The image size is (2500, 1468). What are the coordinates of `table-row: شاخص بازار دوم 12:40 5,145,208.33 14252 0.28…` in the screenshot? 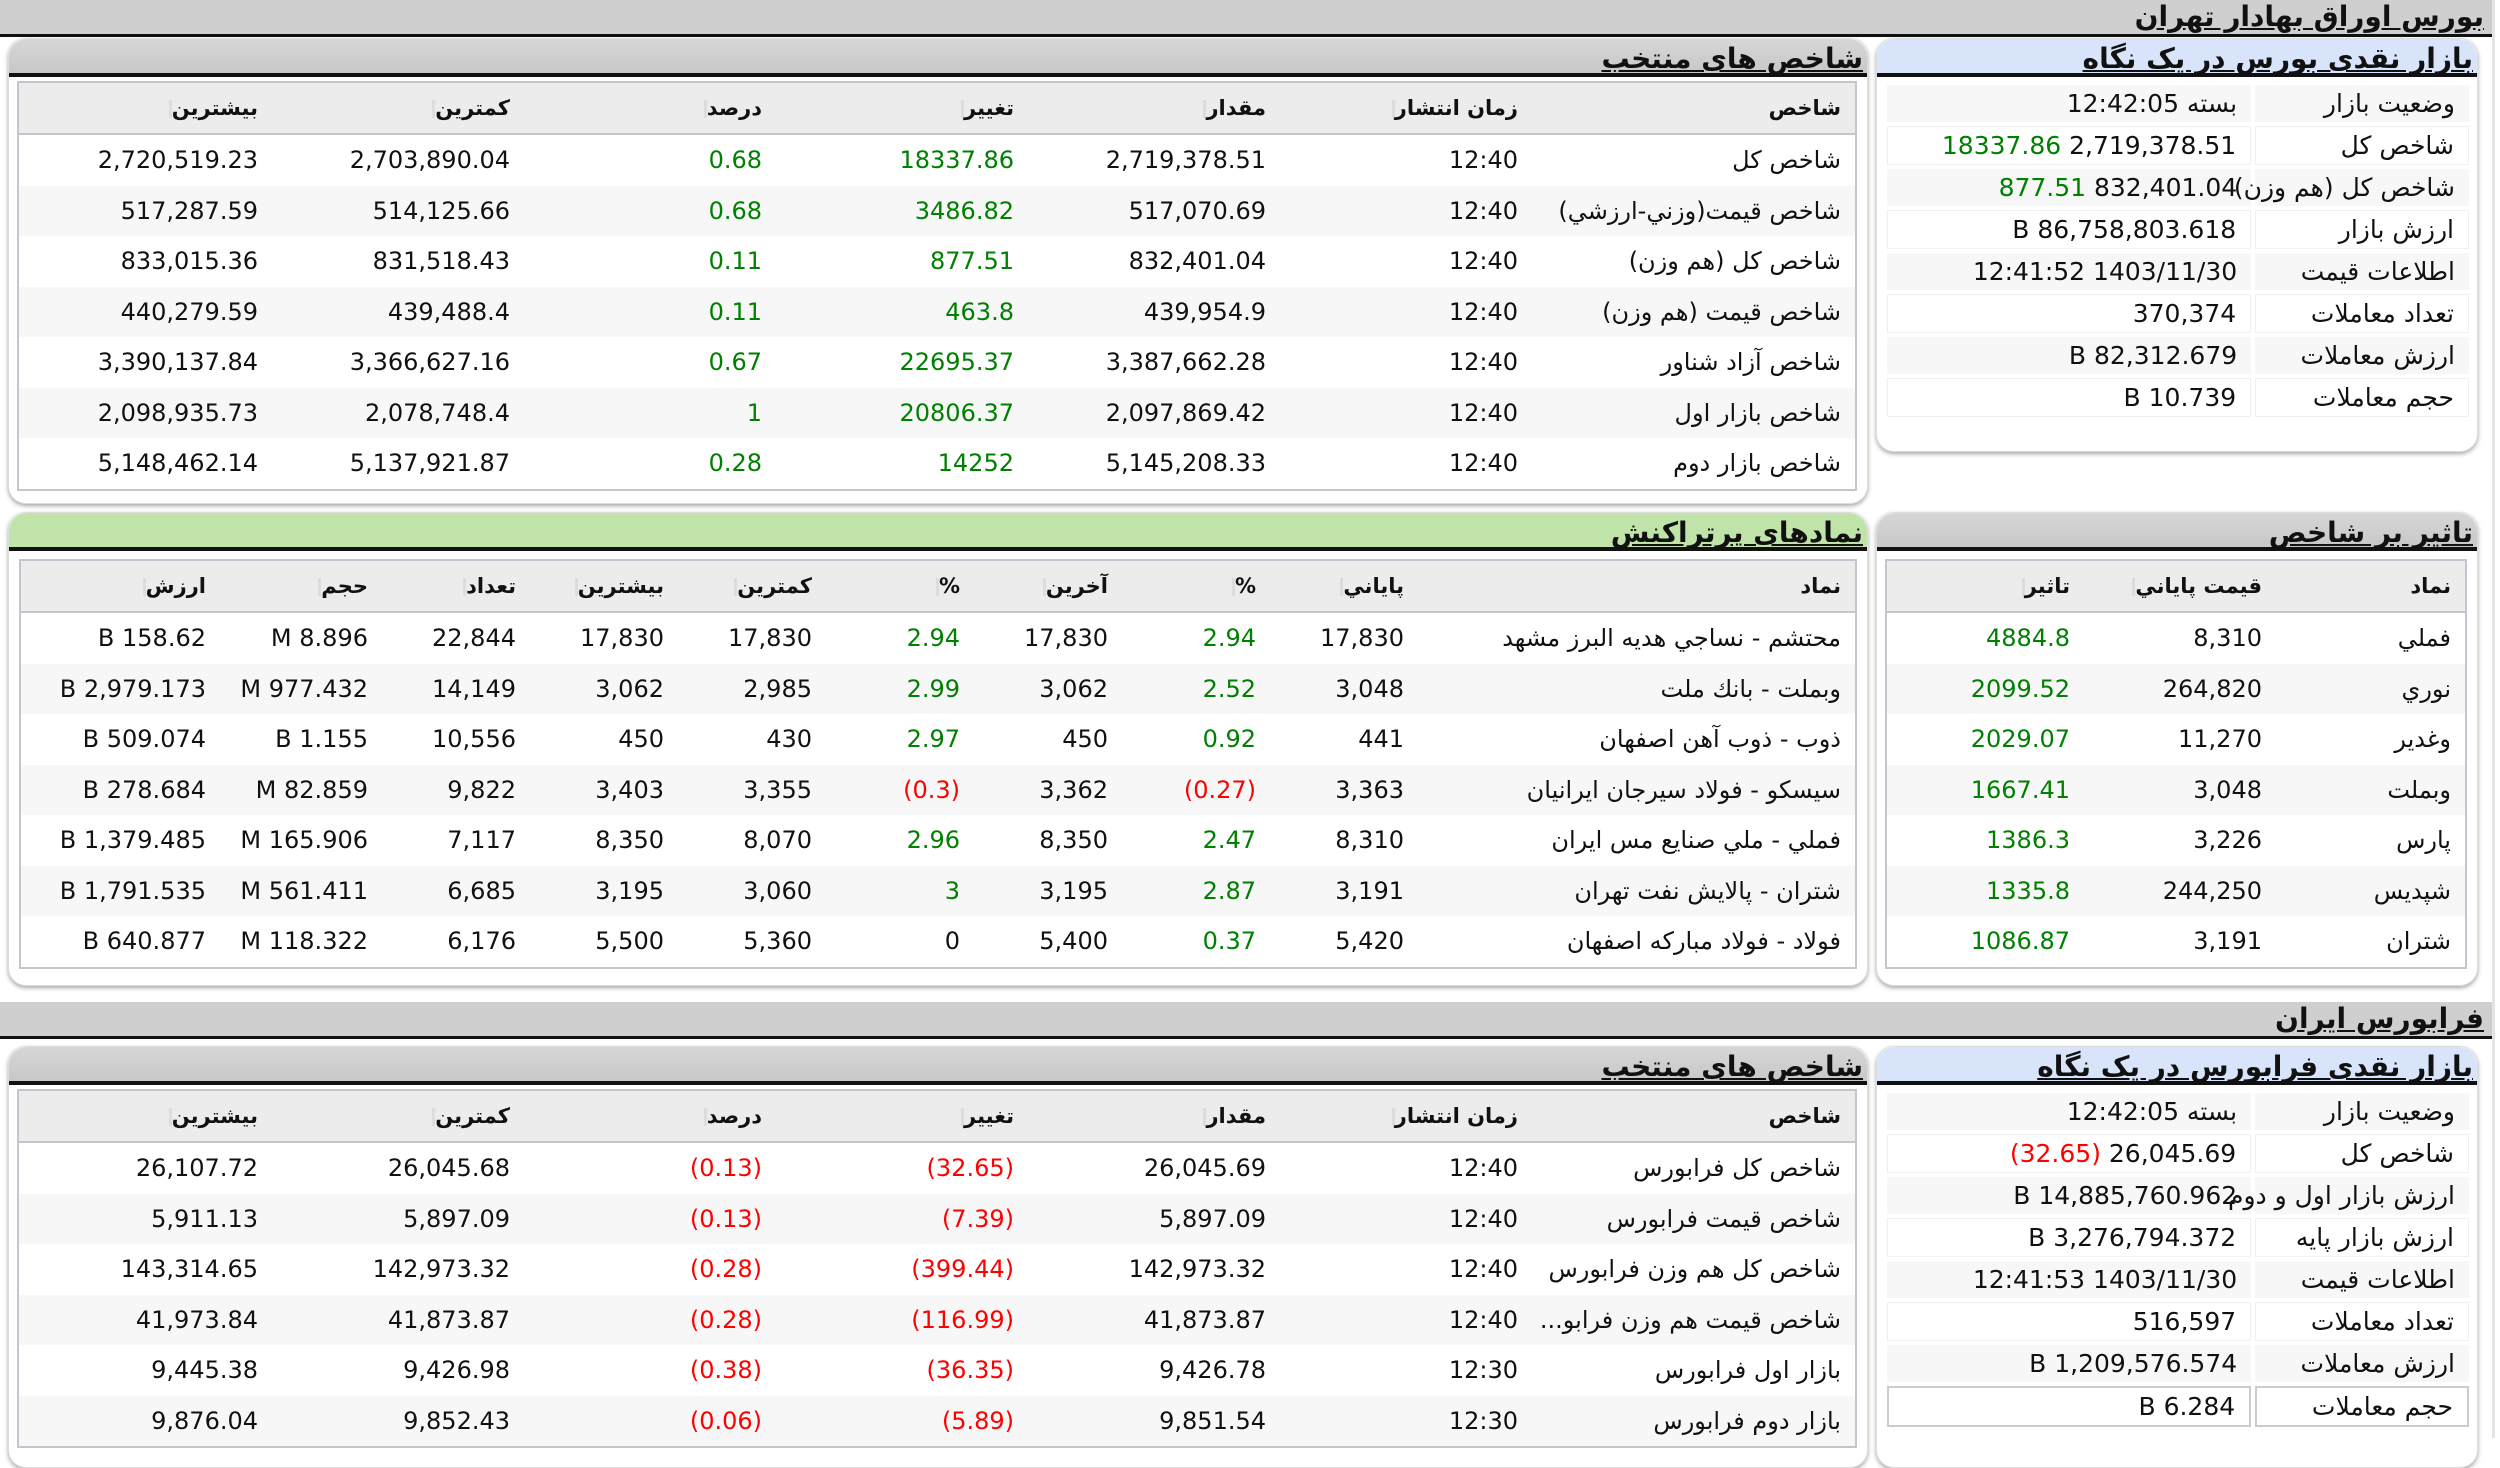 It's located at (937, 464).